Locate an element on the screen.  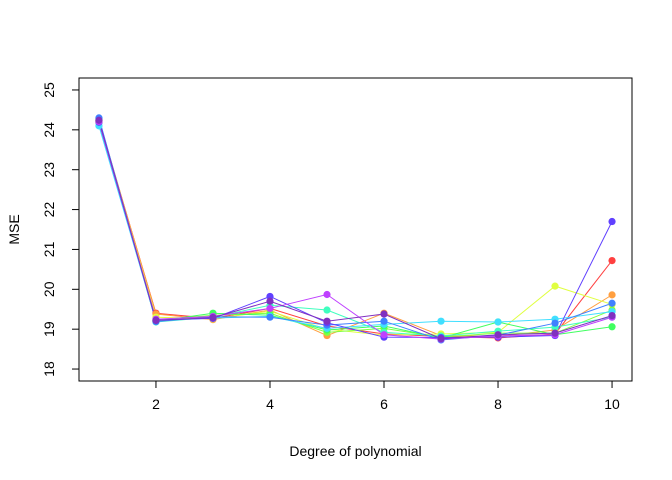
x-tick-label: 10 is located at coordinates (612, 404).